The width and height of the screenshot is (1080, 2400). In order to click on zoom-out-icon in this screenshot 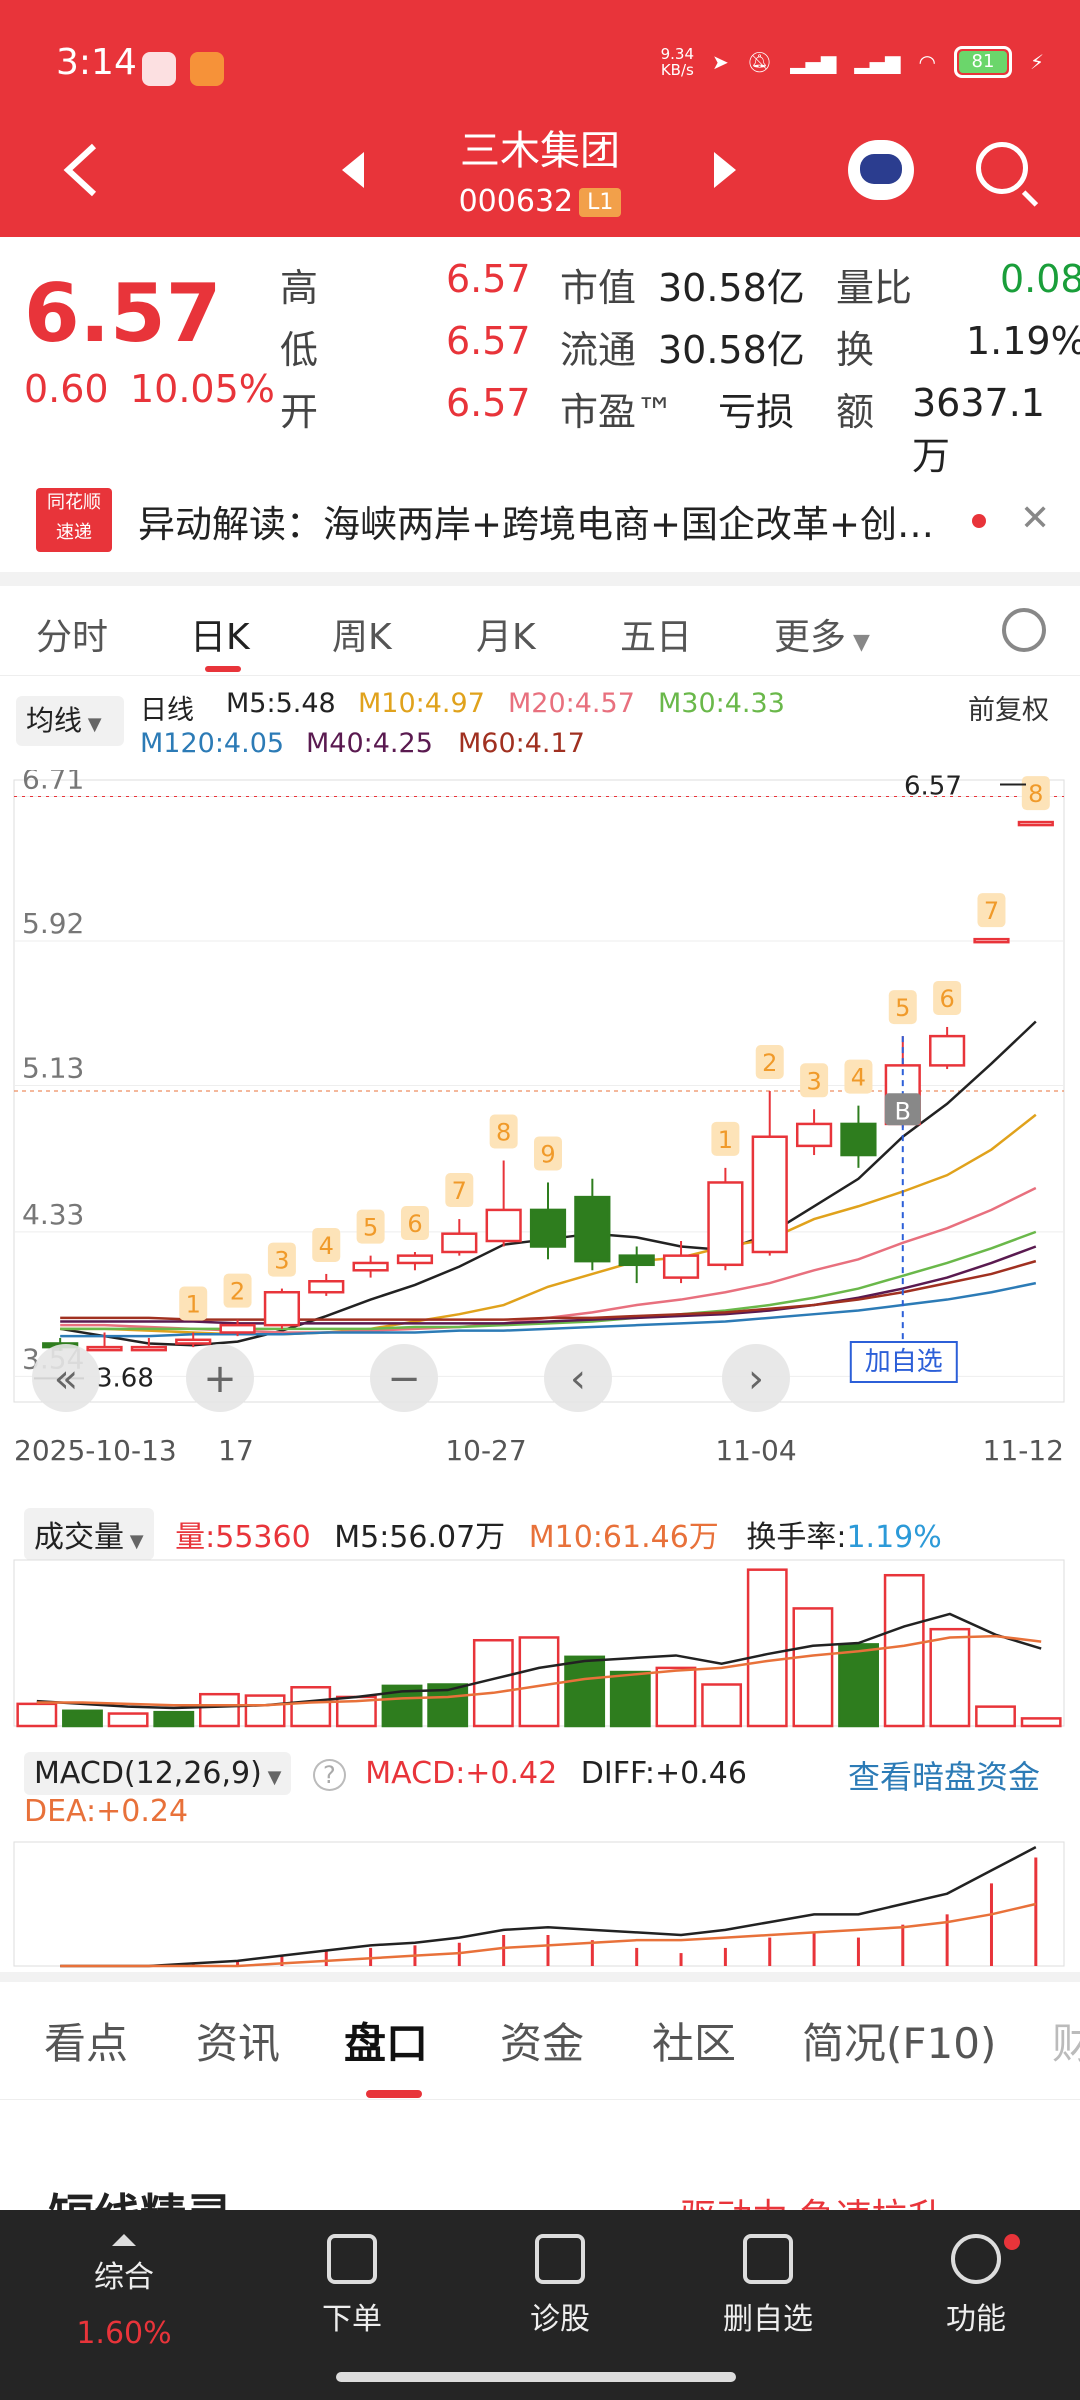, I will do `click(404, 1378)`.